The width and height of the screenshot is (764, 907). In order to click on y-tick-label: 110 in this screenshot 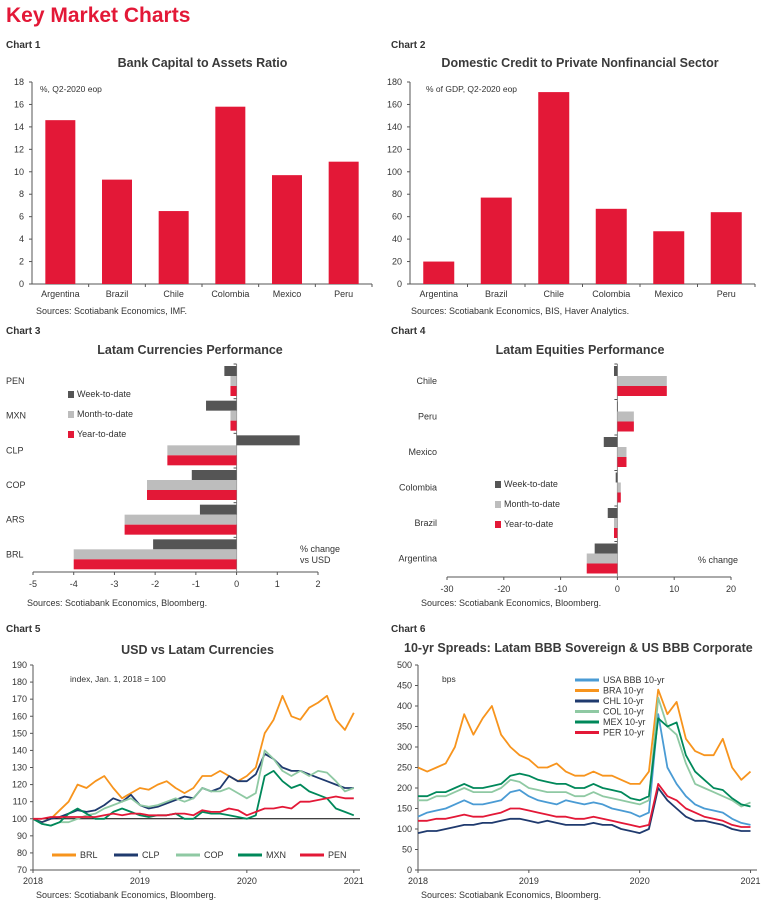, I will do `click(20, 802)`.